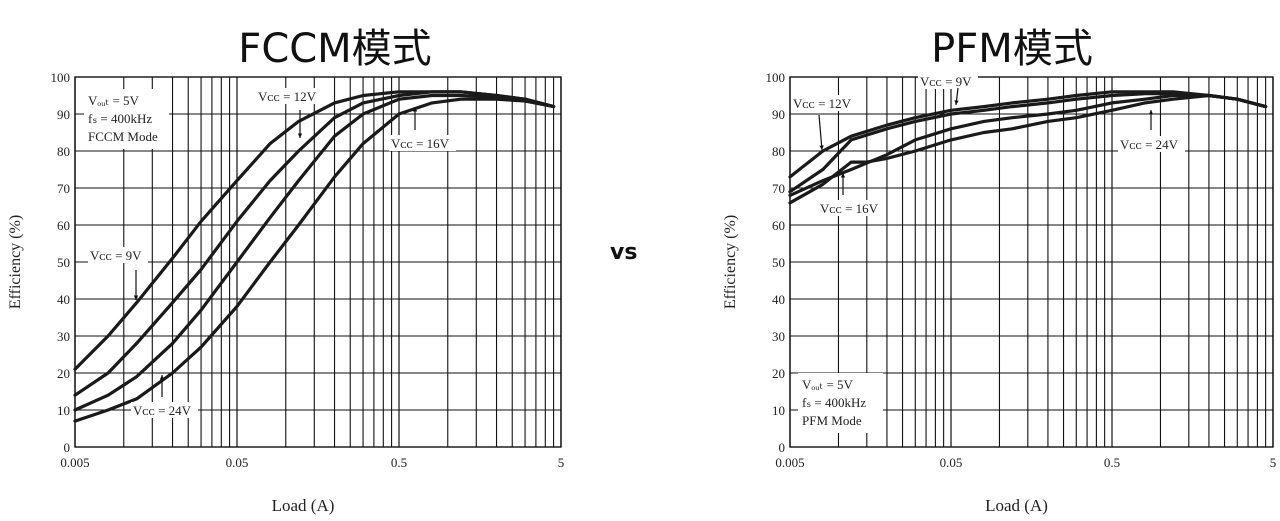  What do you see at coordinates (123, 136) in the screenshot?
I see `annotation-line: FCCM Mode` at bounding box center [123, 136].